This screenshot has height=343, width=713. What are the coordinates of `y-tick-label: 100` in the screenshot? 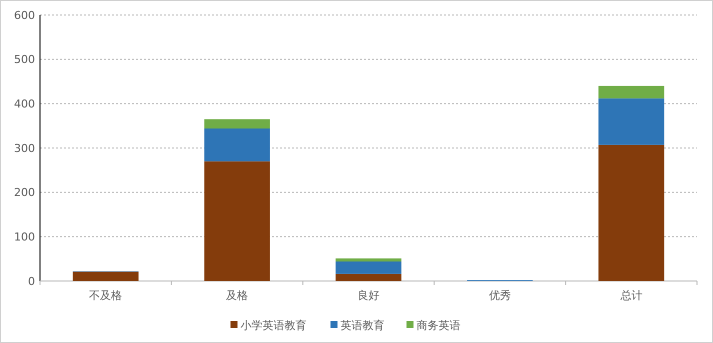 It's located at (24, 237).